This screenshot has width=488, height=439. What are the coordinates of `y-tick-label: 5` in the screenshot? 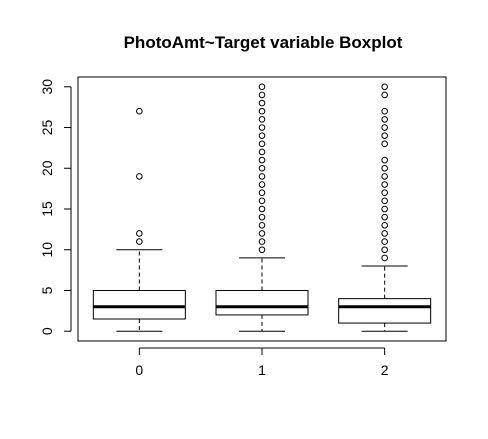 It's located at (47, 290).